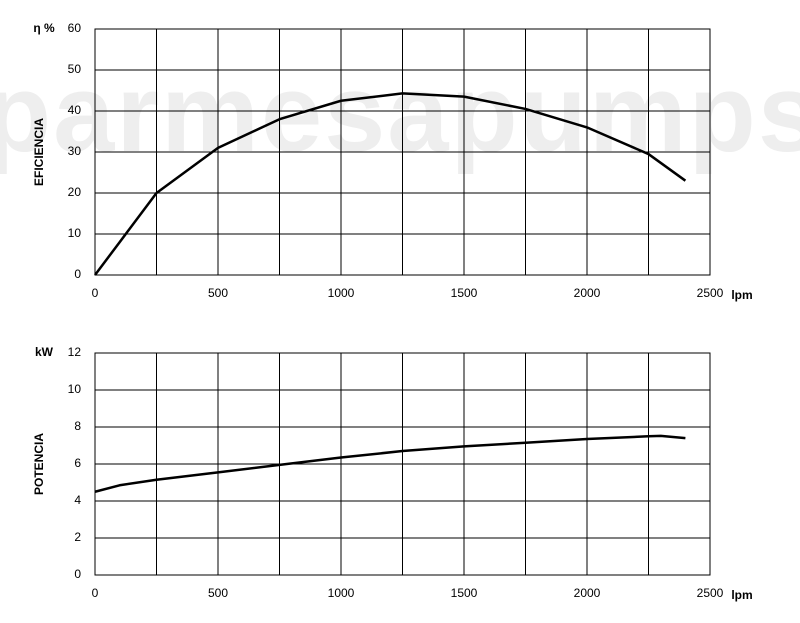 The width and height of the screenshot is (800, 623). I want to click on y-unit: kW, so click(44, 352).